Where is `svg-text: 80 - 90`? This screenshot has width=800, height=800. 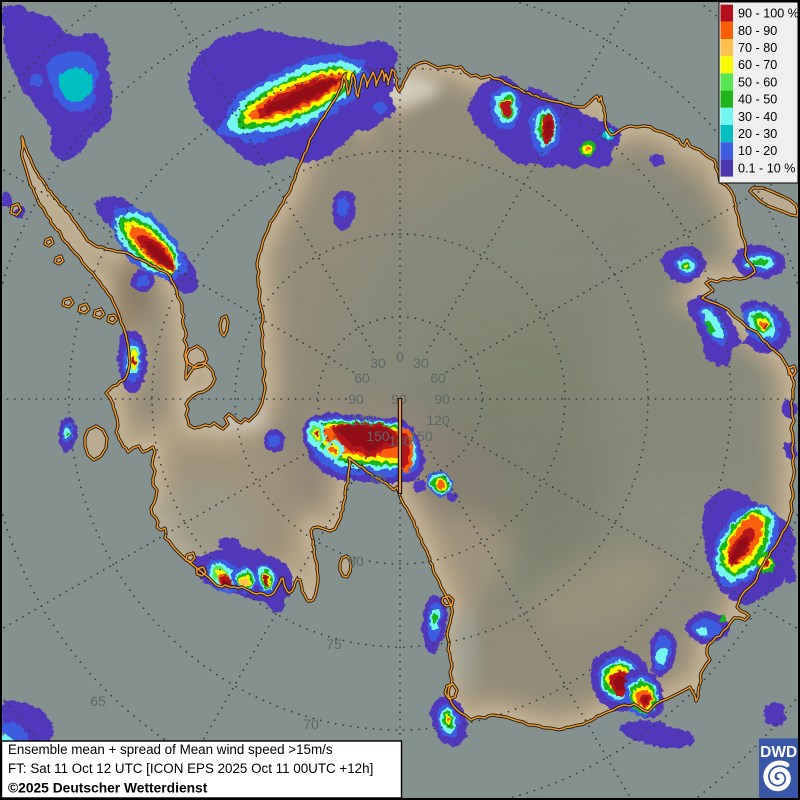 svg-text: 80 - 90 is located at coordinates (757, 31).